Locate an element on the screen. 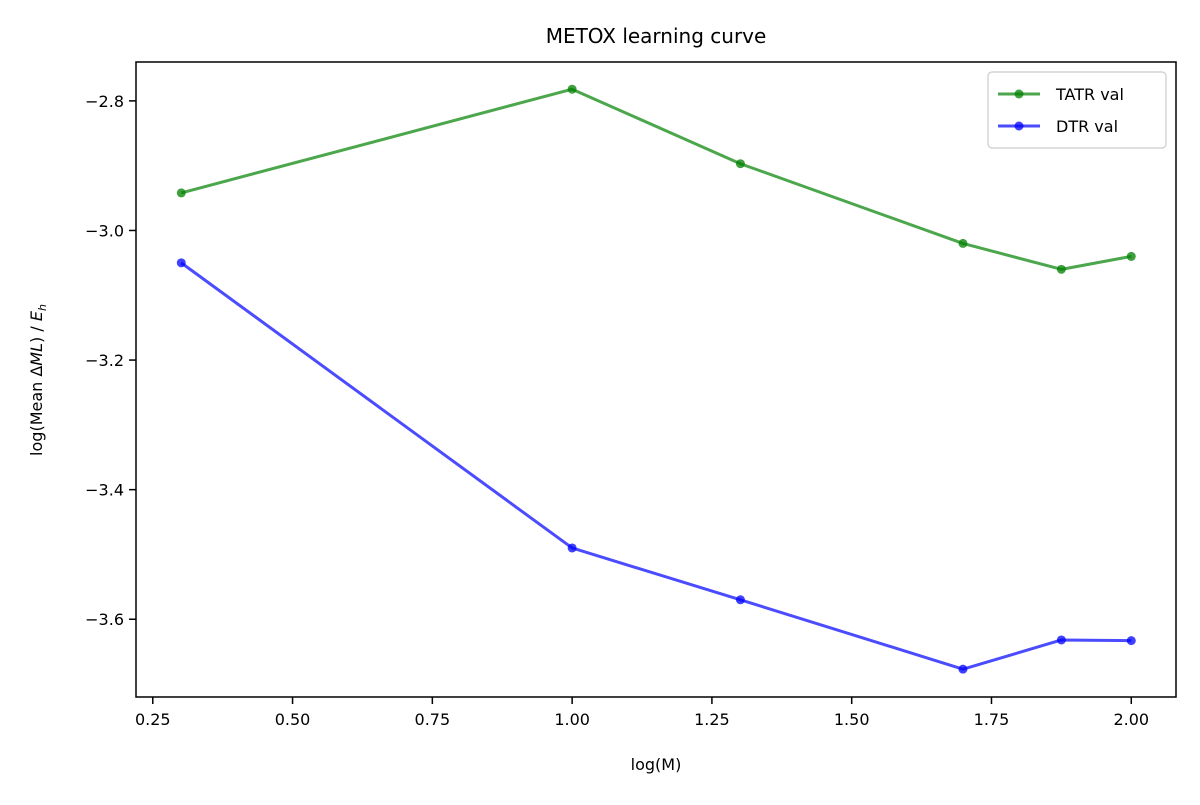 The image size is (1200, 805). x-tick-label: 1.50 is located at coordinates (852, 719).